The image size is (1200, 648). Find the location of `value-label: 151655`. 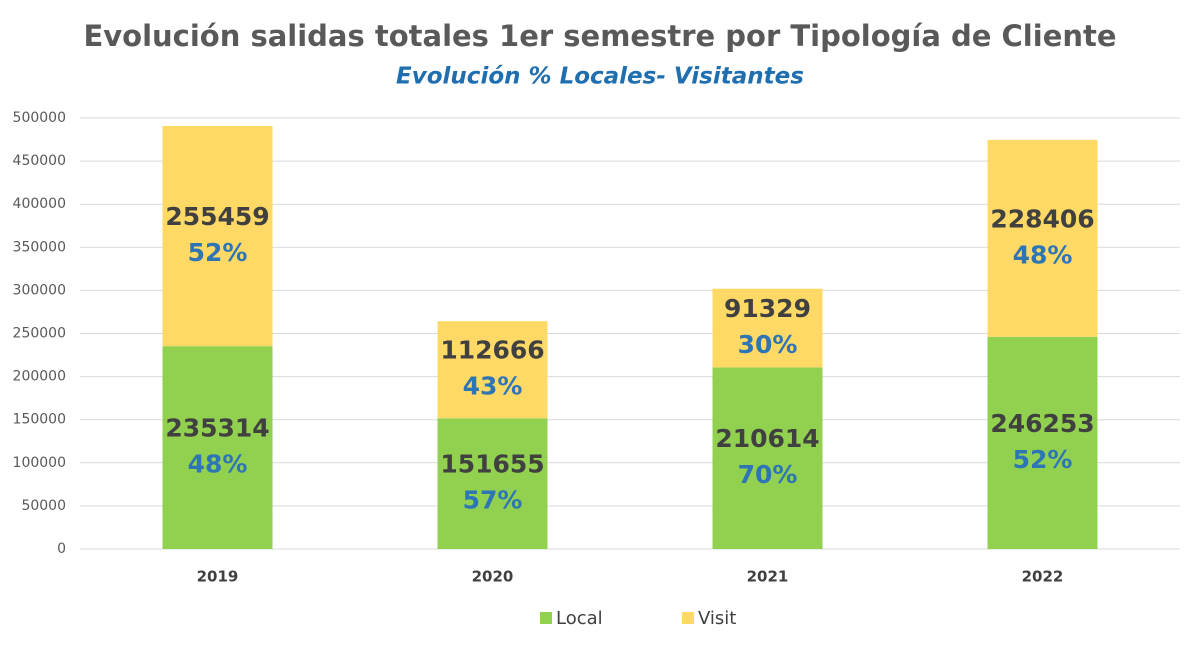

value-label: 151655 is located at coordinates (492, 464).